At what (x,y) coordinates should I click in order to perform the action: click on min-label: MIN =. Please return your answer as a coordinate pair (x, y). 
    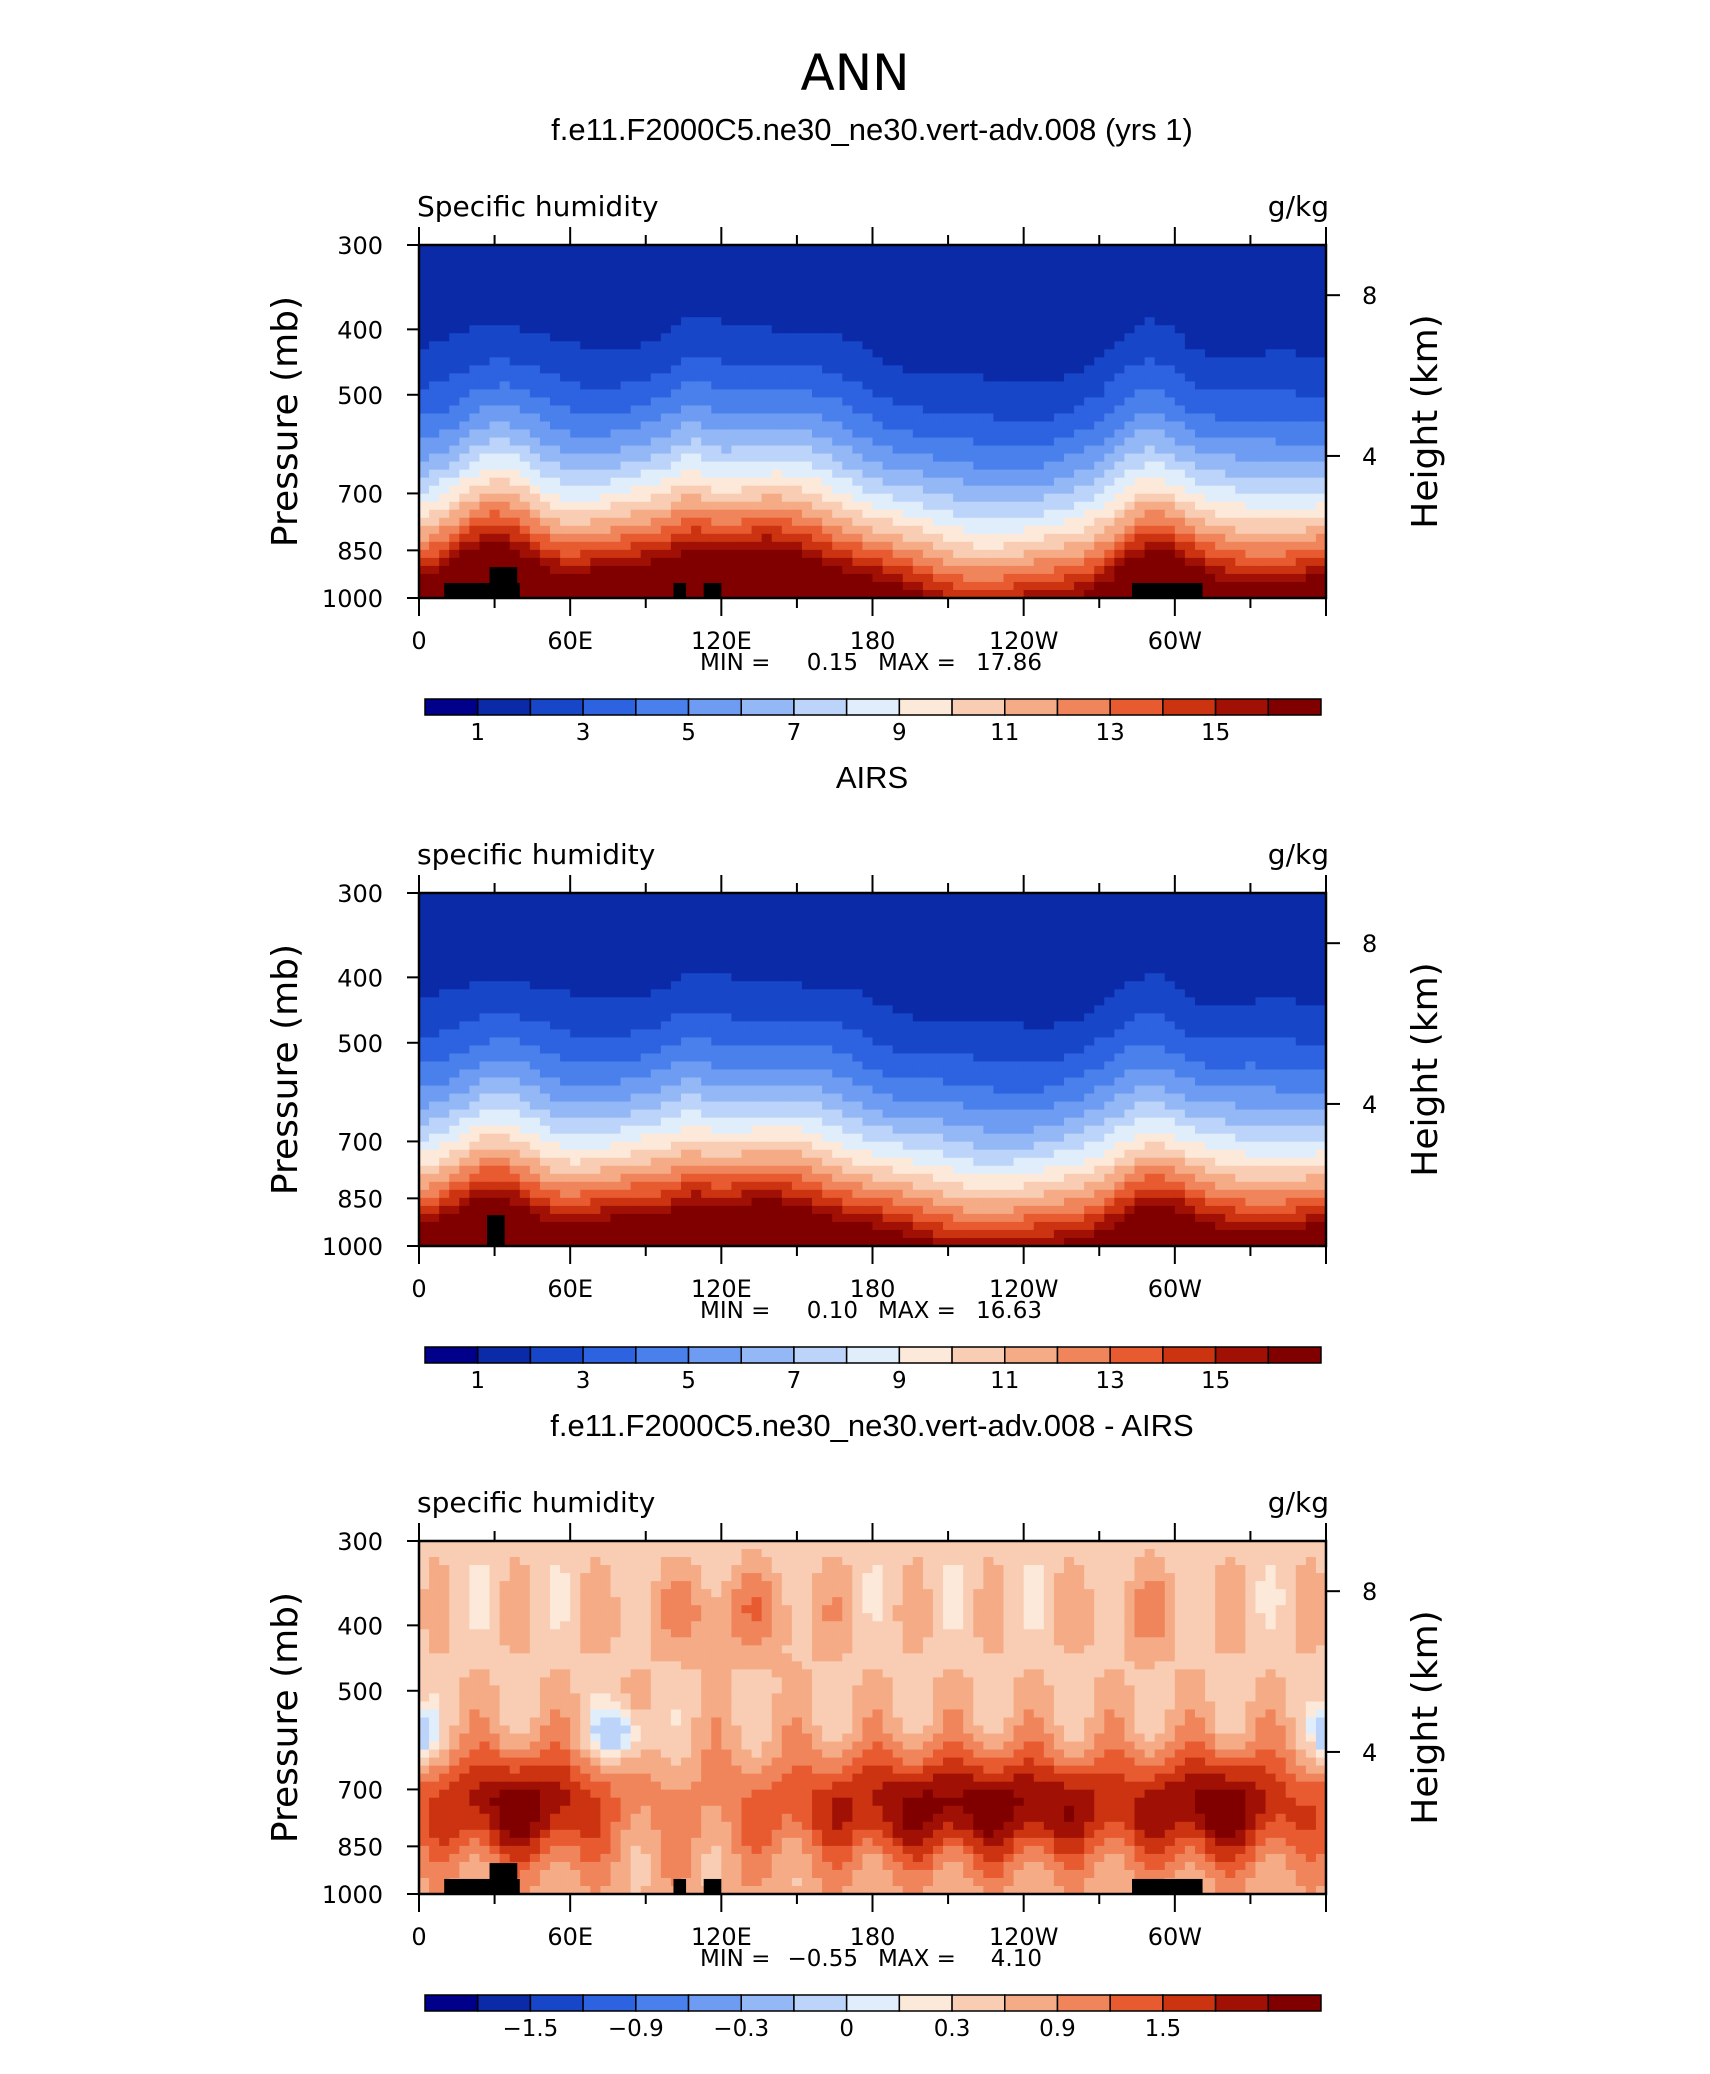
    Looking at the image, I should click on (735, 663).